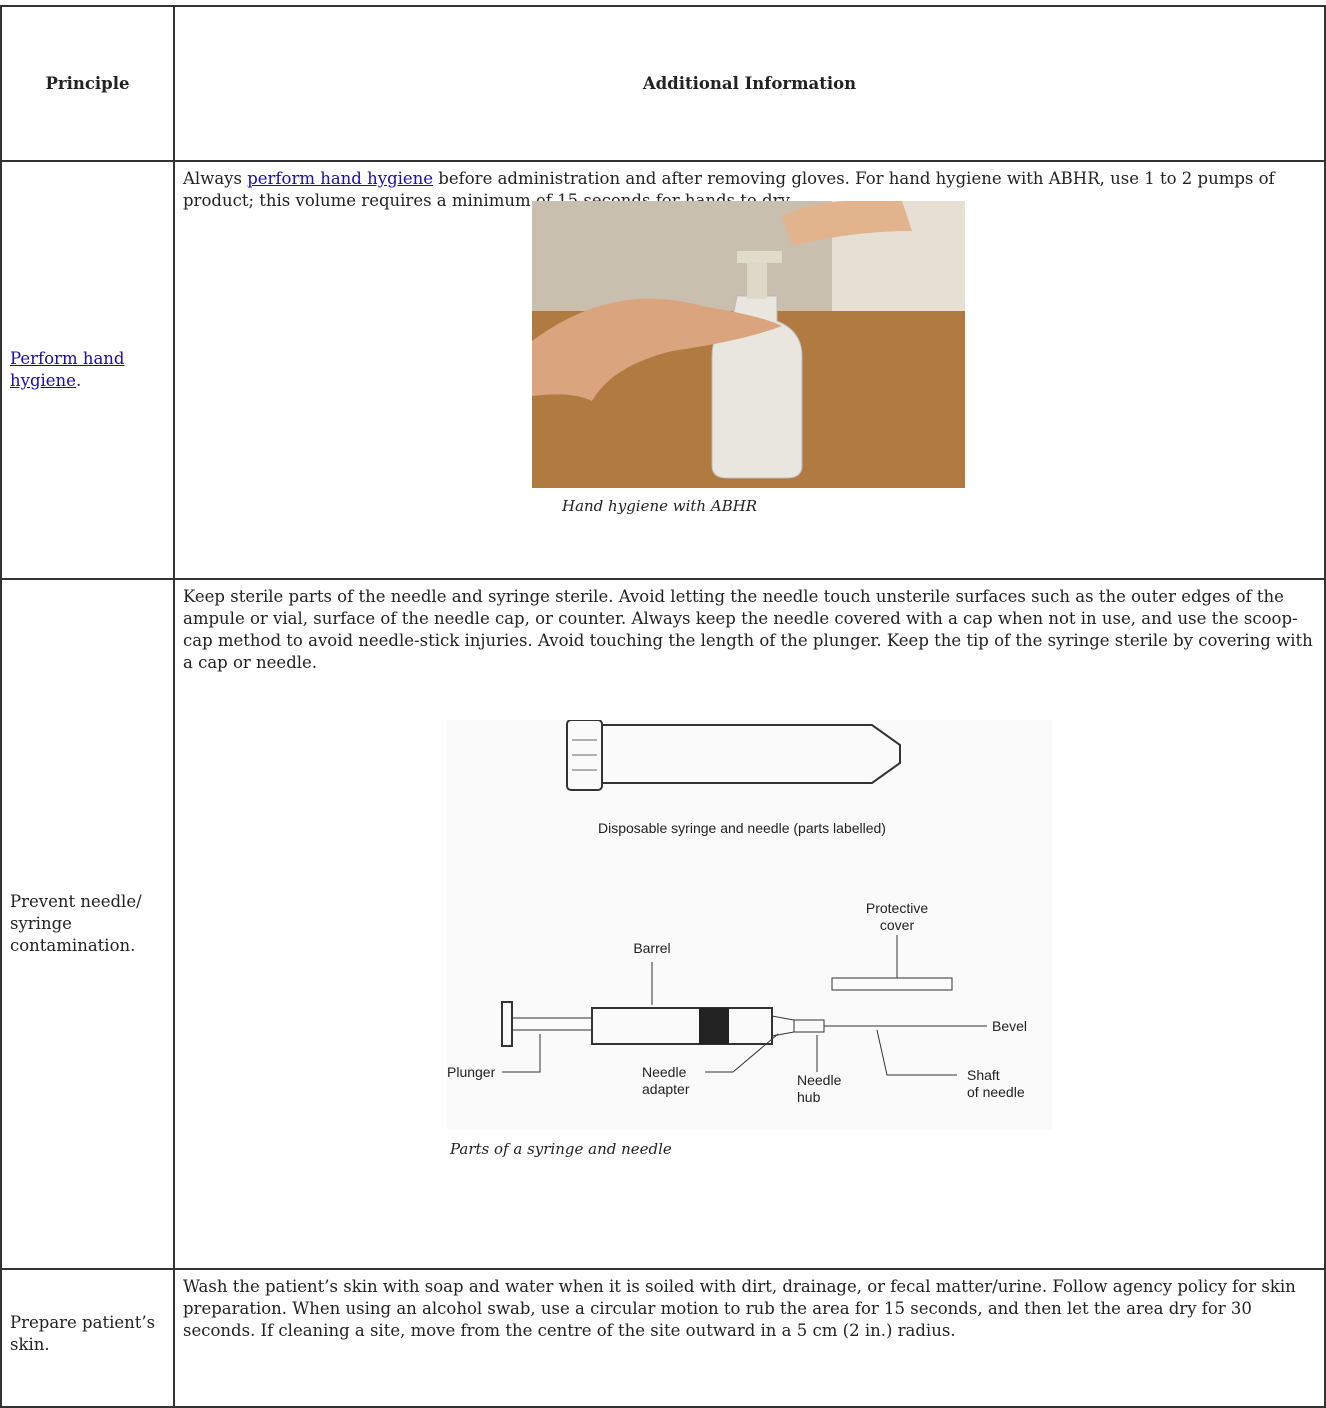 The width and height of the screenshot is (1326, 1408). I want to click on diagram-label: hub, so click(809, 1097).